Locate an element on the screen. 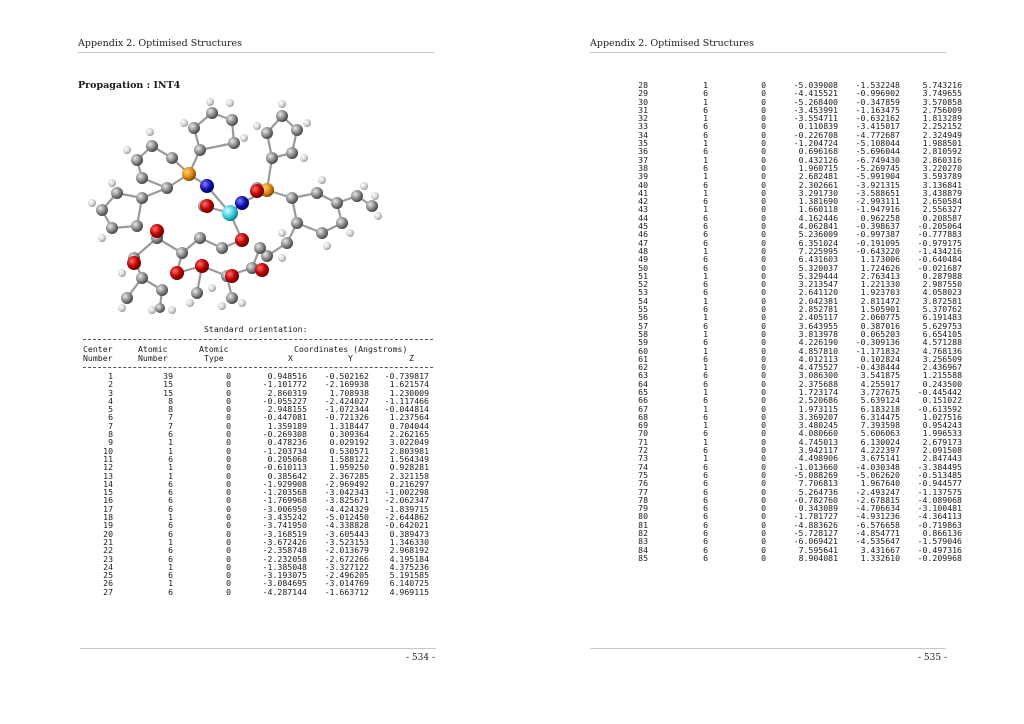  y-coord: 3.675141 is located at coordinates (880, 458).